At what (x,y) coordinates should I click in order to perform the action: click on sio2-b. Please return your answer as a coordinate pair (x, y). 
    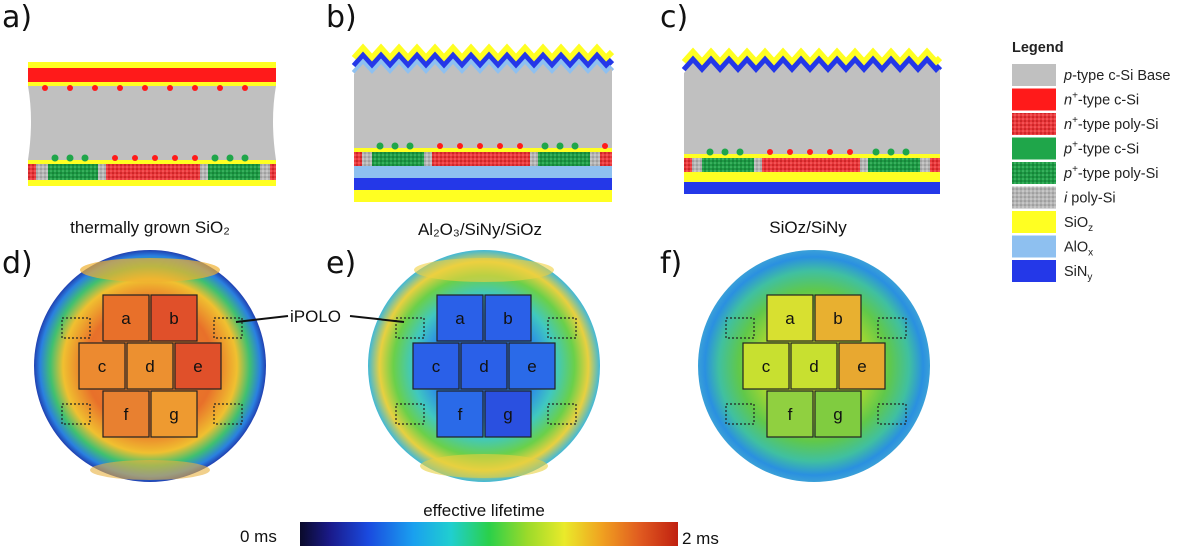
    Looking at the image, I should click on (483, 150).